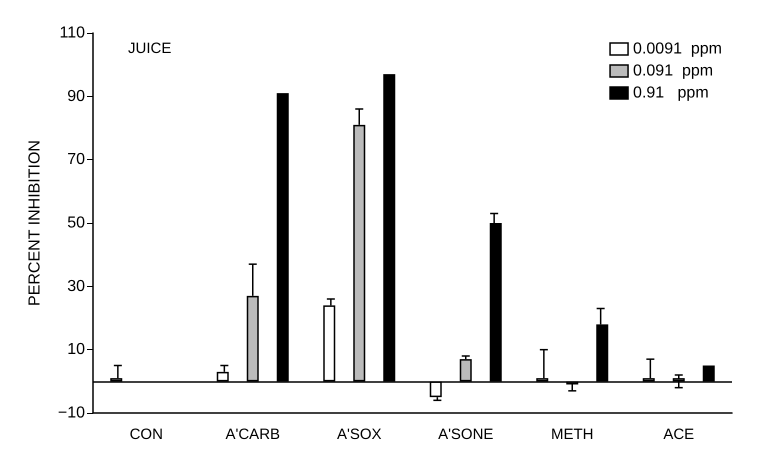  What do you see at coordinates (76, 159) in the screenshot?
I see `y-tick-label: 70` at bounding box center [76, 159].